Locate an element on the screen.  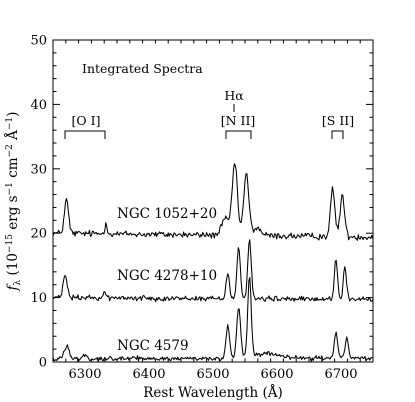
x-tick-label: 6300 is located at coordinates (84, 374).